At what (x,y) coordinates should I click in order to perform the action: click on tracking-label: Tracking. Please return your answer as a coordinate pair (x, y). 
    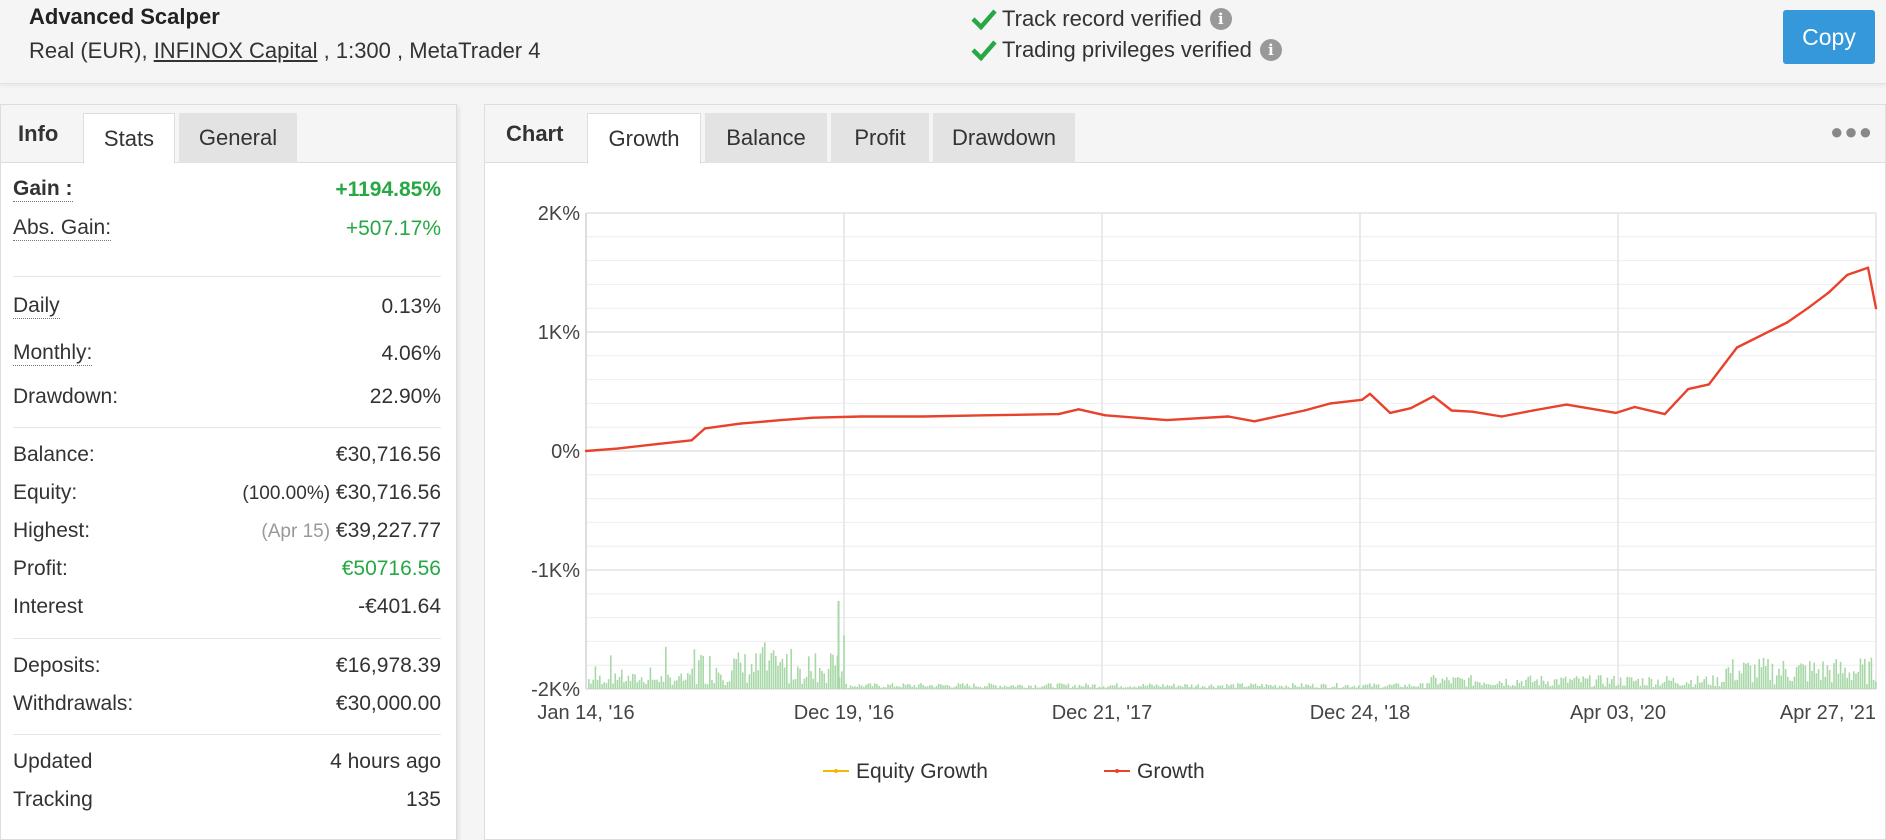
    Looking at the image, I should click on (53, 799).